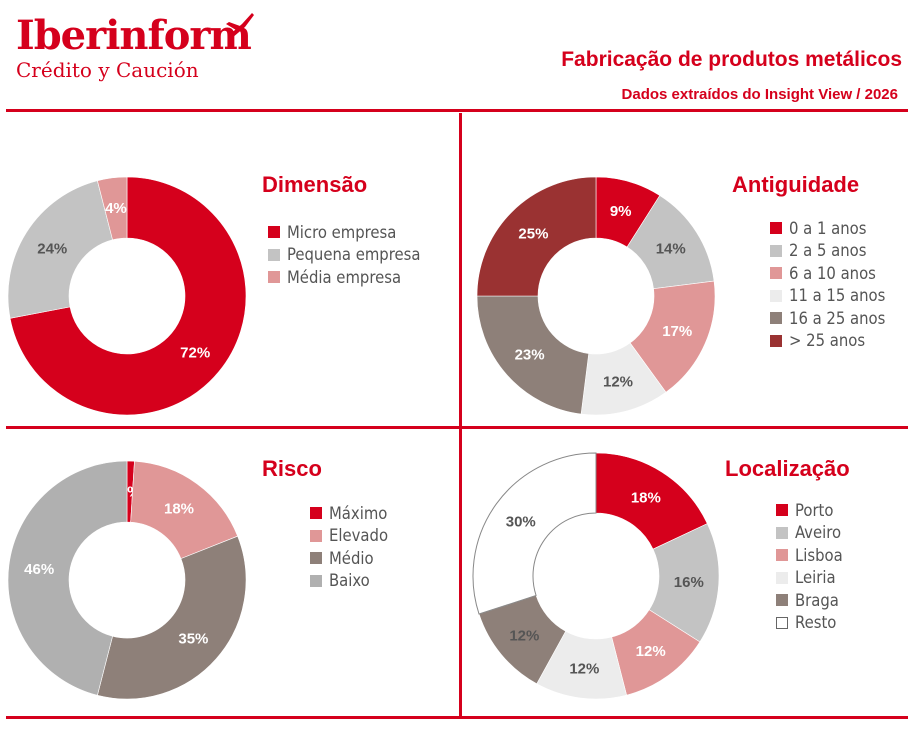  I want to click on brand-subtitle: Crédito y Caución, so click(107, 70).